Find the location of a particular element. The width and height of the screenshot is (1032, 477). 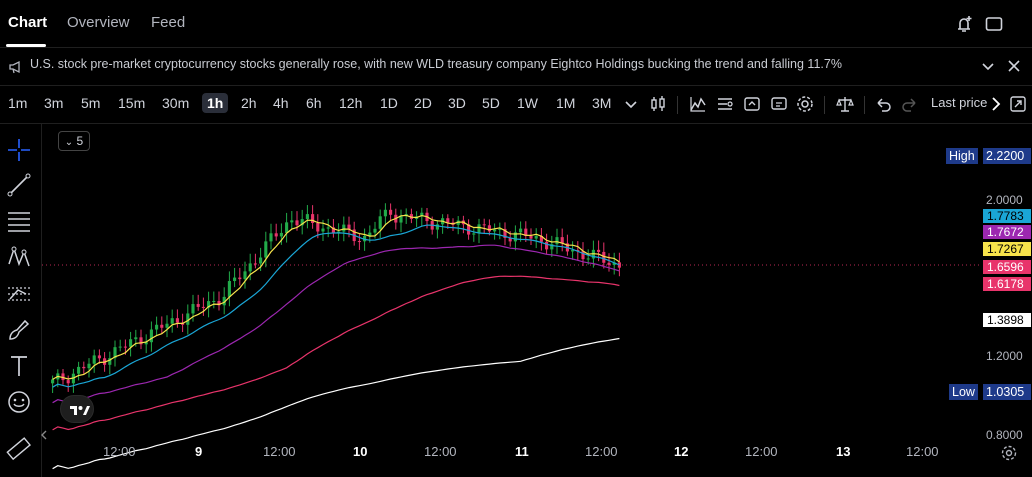

toolbar-divider is located at coordinates (824, 105).